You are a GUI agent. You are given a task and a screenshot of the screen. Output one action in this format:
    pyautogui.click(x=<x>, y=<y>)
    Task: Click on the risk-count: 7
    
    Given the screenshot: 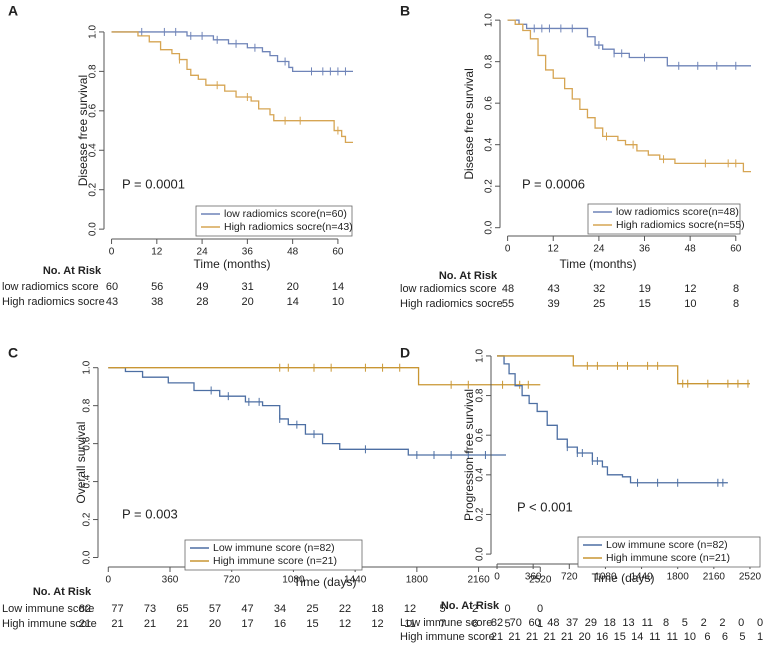 What is the action you would take?
    pyautogui.click(x=442, y=624)
    